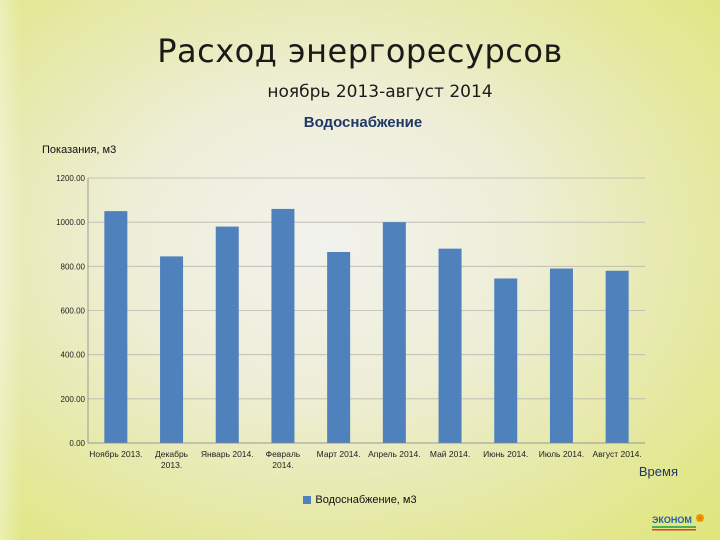  What do you see at coordinates (339, 454) in the screenshot?
I see `x-tick-label: Март 2014.` at bounding box center [339, 454].